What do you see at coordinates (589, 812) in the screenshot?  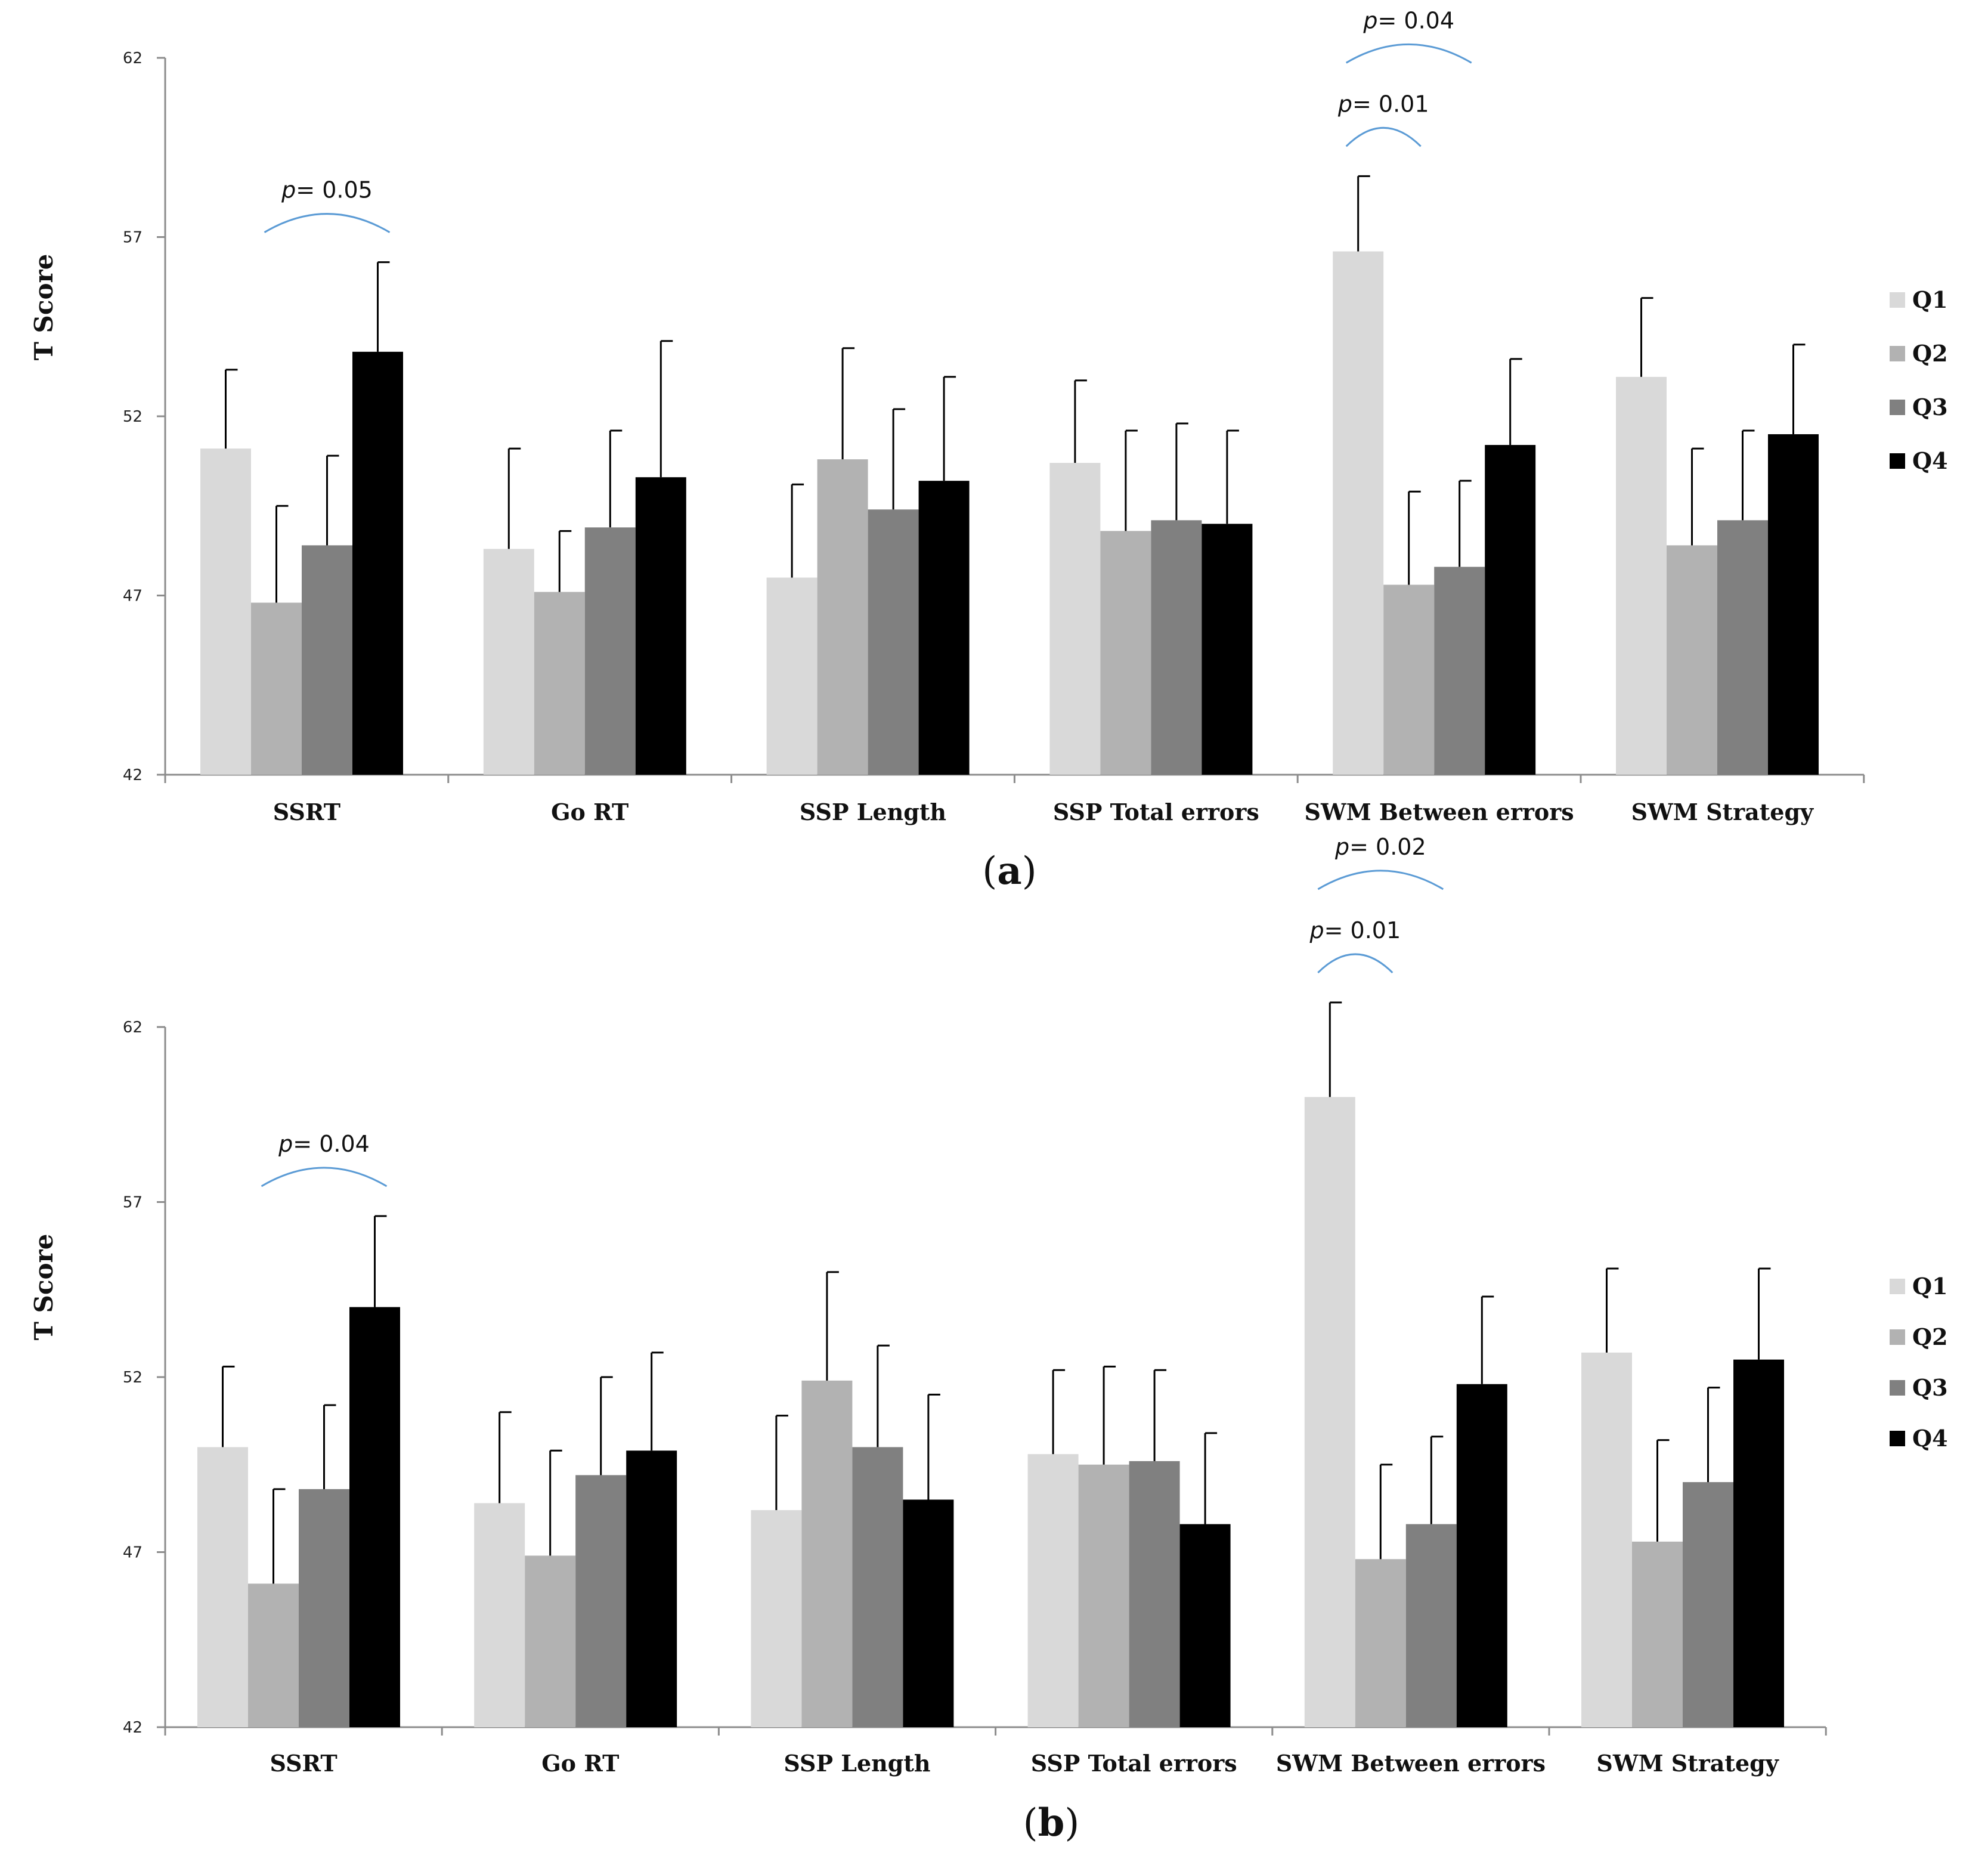 I see `category-label-a: Go RT` at bounding box center [589, 812].